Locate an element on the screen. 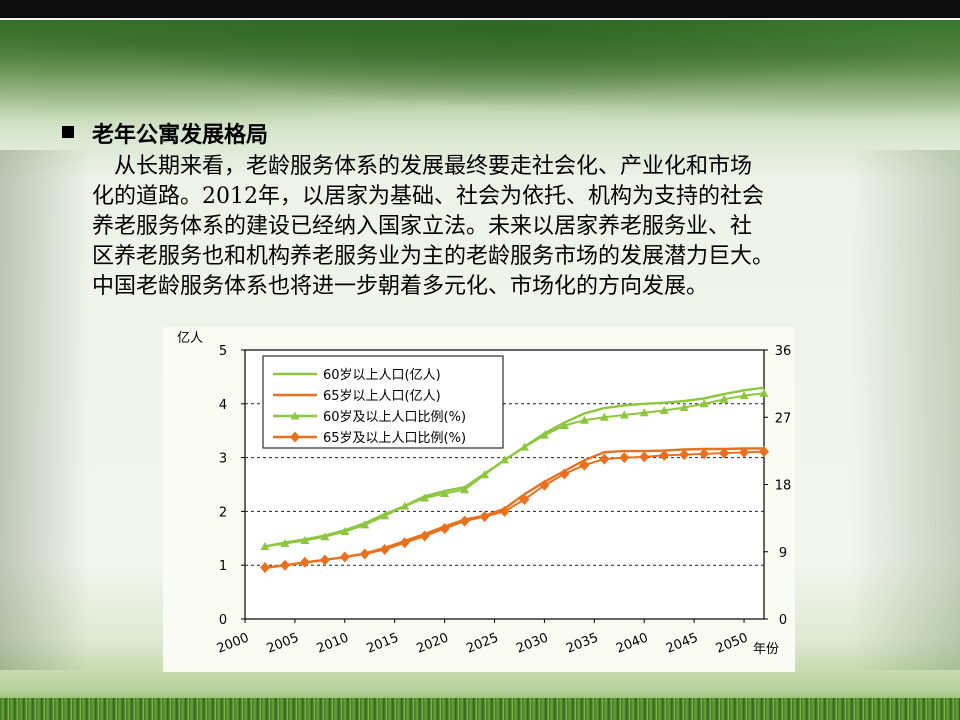  x-tick-label: 2000 is located at coordinates (233, 643).